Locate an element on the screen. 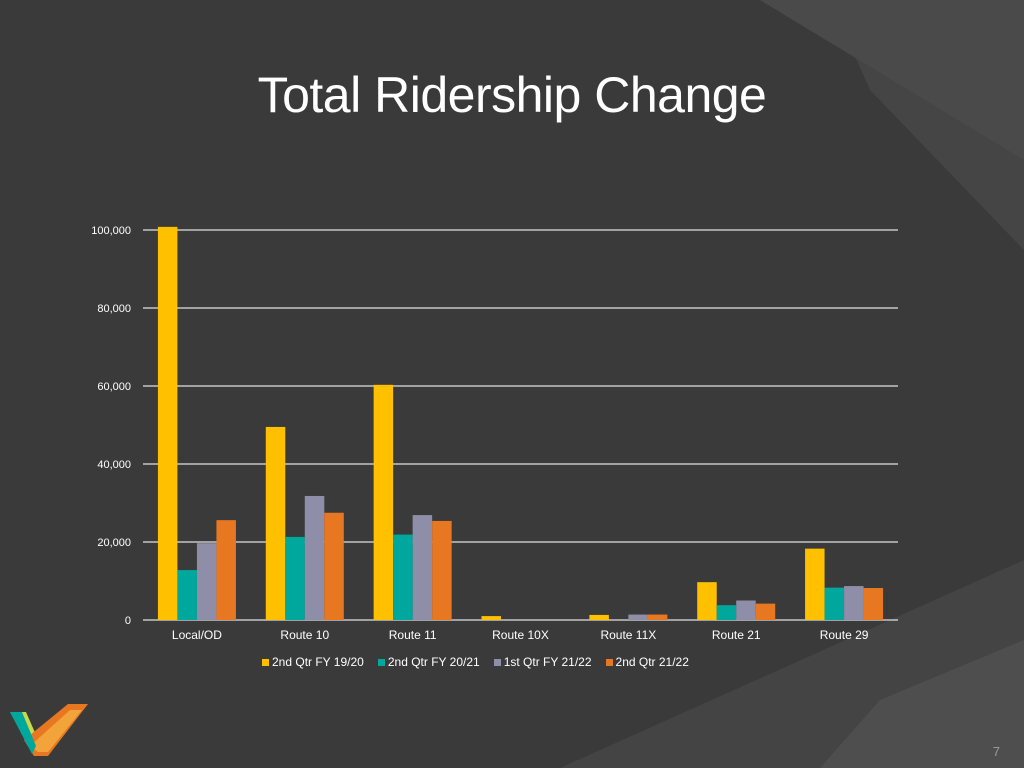 The height and width of the screenshot is (768, 1024). x-category-label: Route 21 is located at coordinates (736, 635).